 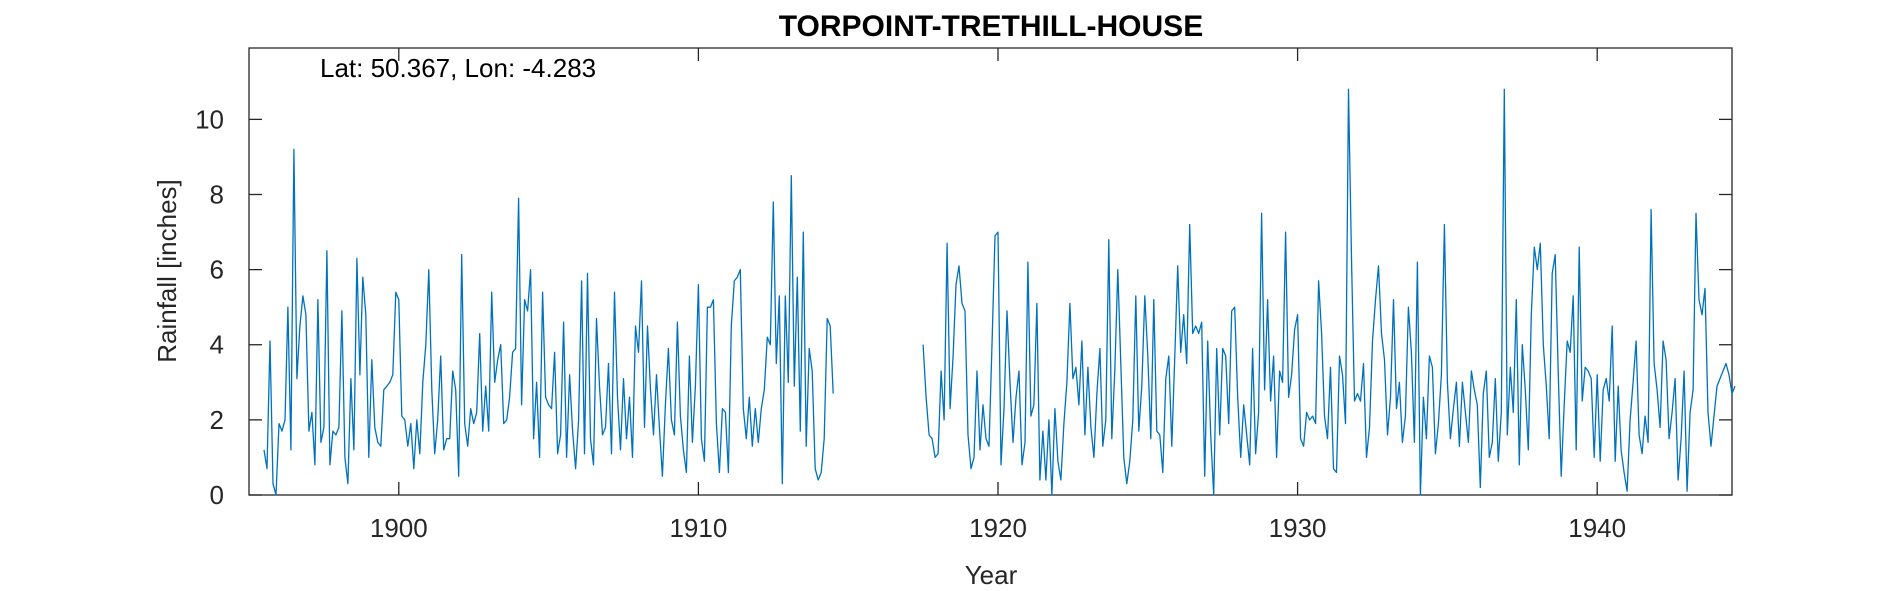 What do you see at coordinates (217, 420) in the screenshot?
I see `y-tick-label: 2` at bounding box center [217, 420].